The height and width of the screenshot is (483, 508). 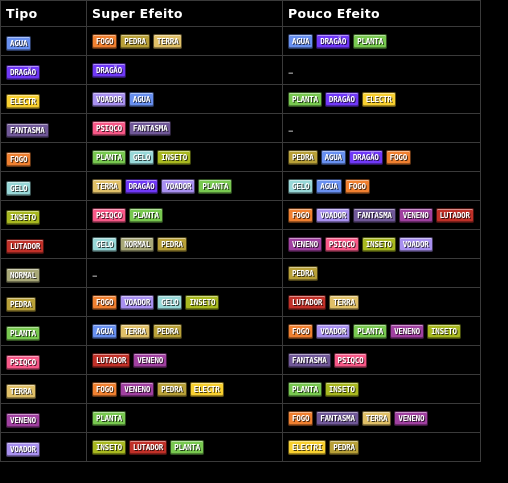 I want to click on type-badge-electri: ELECTRI, so click(x=307, y=447).